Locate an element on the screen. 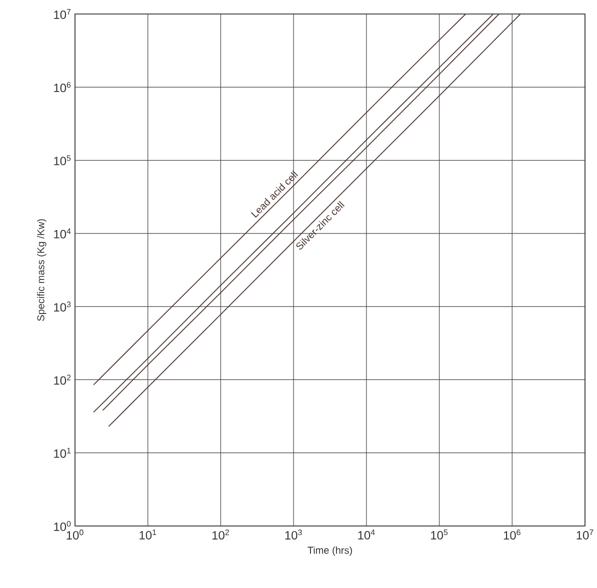  x-tick-label: 10$^{1}$ is located at coordinates (148, 535).